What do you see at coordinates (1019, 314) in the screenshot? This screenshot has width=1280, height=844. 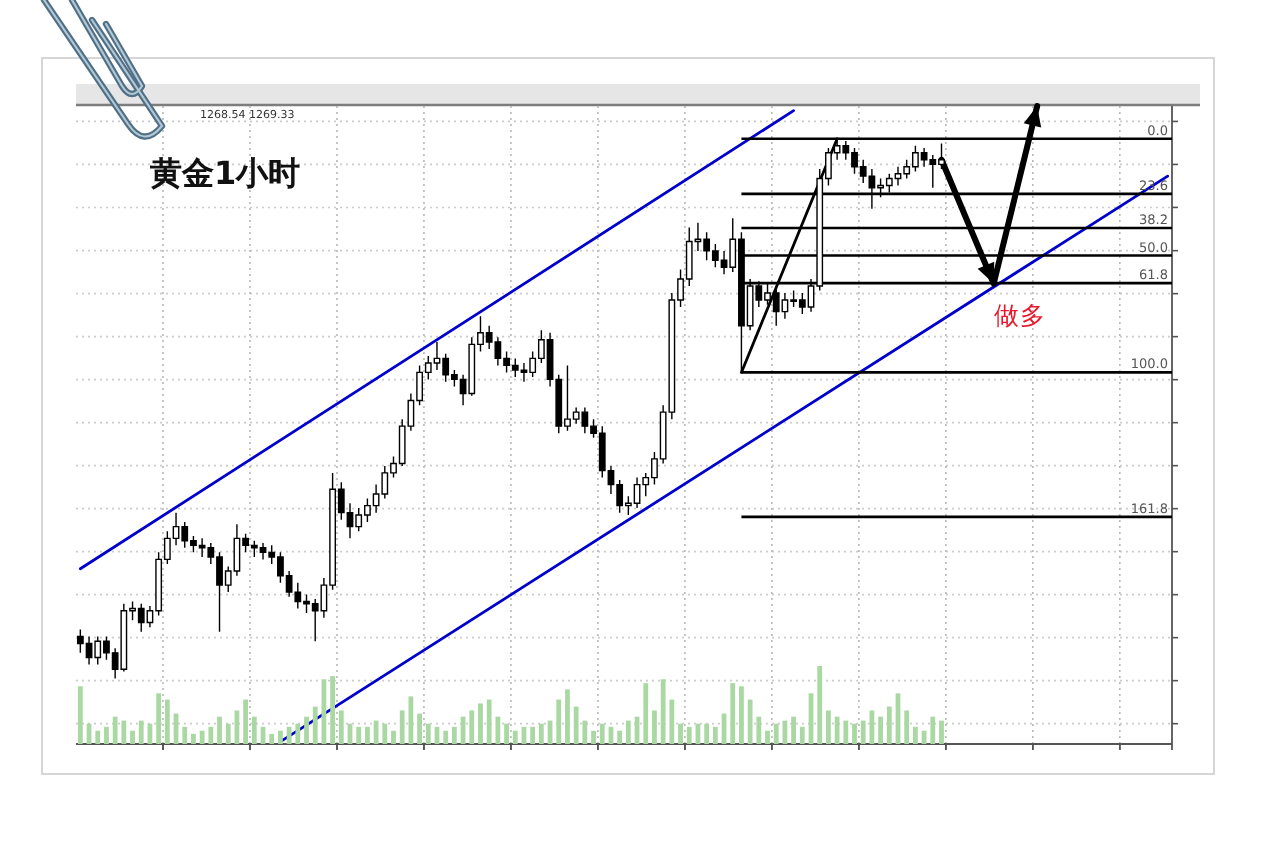 I see `annotation: 做多` at bounding box center [1019, 314].